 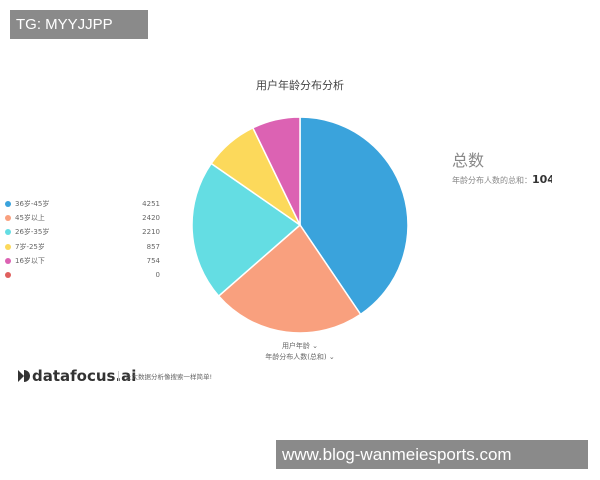 What do you see at coordinates (30, 218) in the screenshot?
I see `legend-label: 45岁以上` at bounding box center [30, 218].